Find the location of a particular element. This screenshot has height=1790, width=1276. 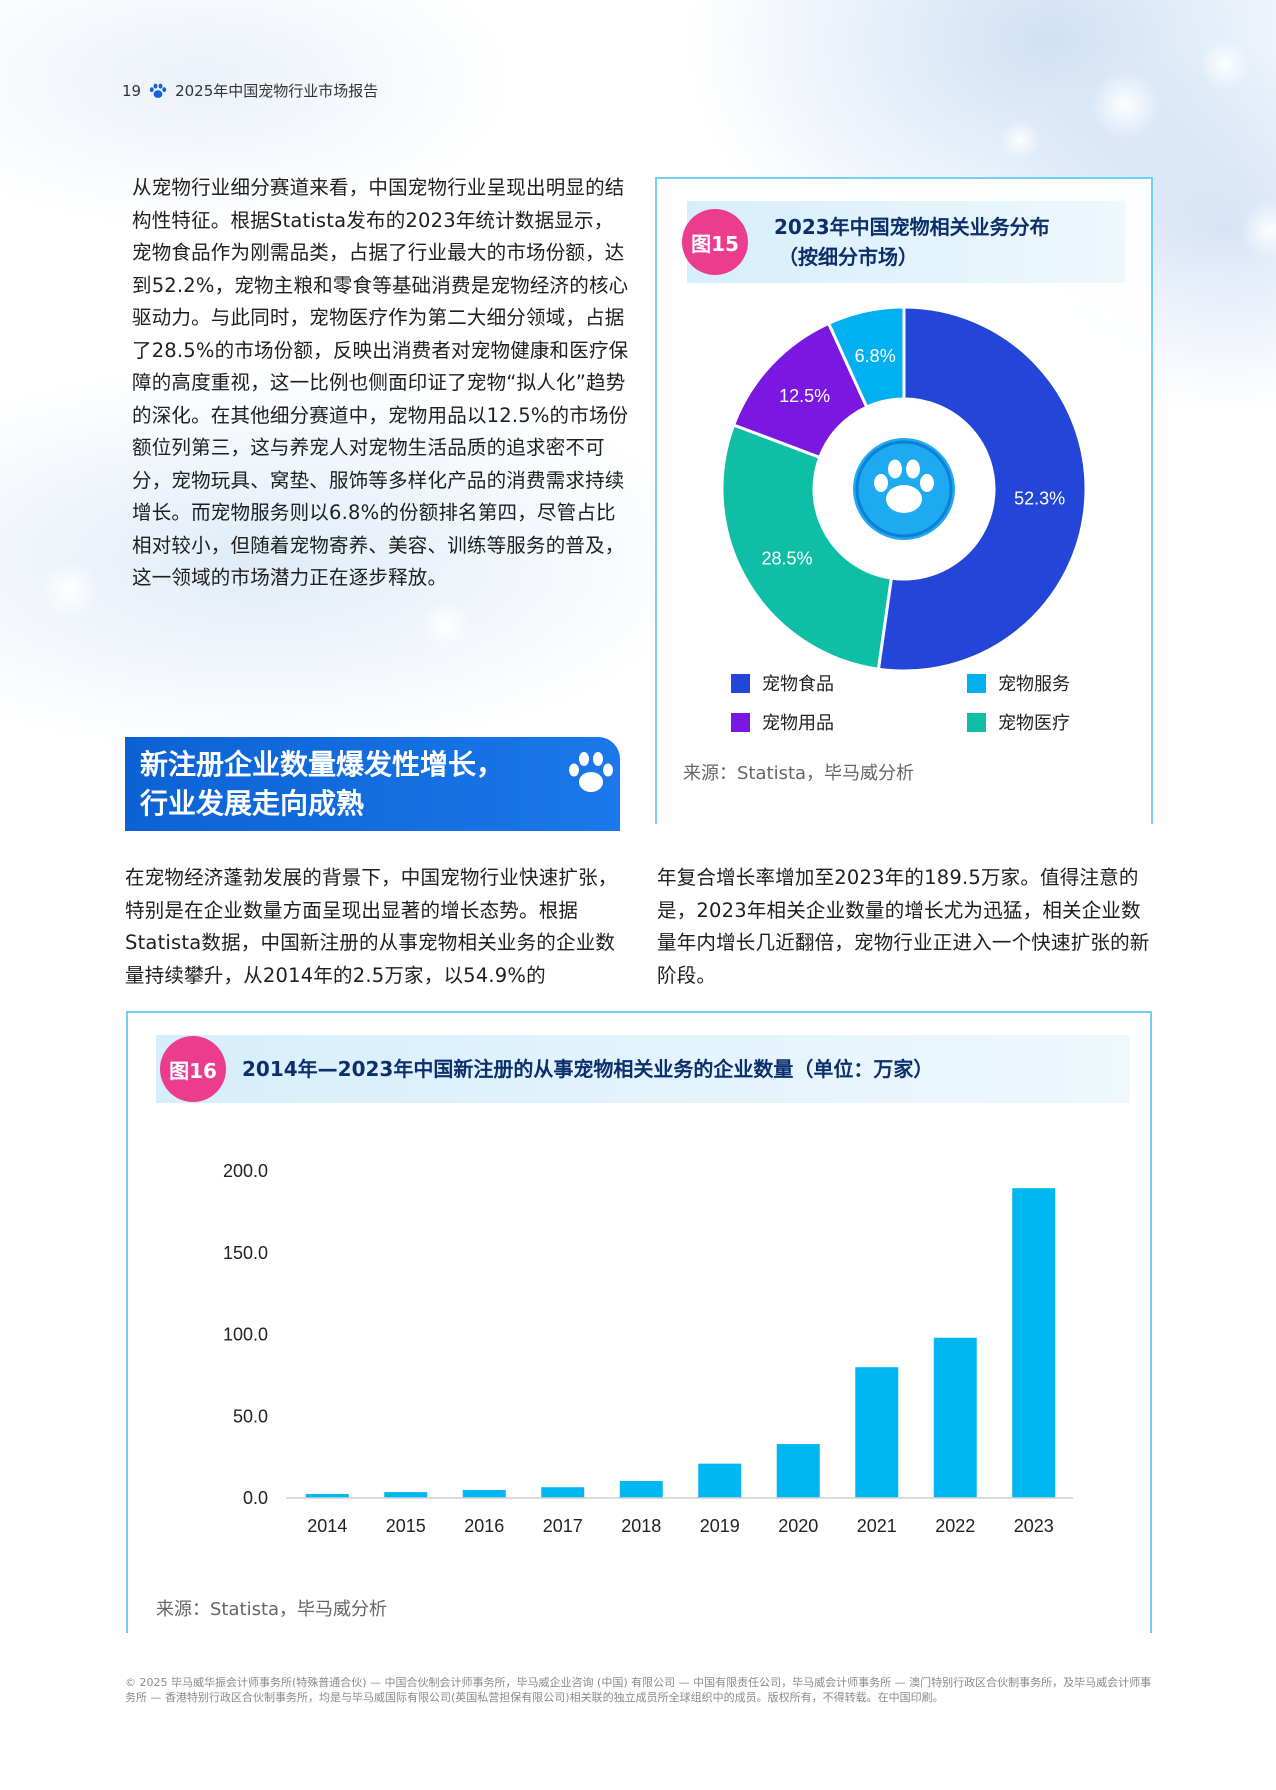

figure-15-header: 图15 2023年中国宠物相关业务分布 （按细分市场） is located at coordinates (903, 242).